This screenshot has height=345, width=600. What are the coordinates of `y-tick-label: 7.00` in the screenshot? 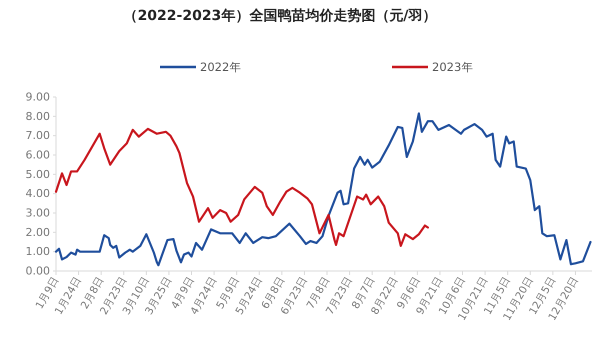 It's located at (38, 135).